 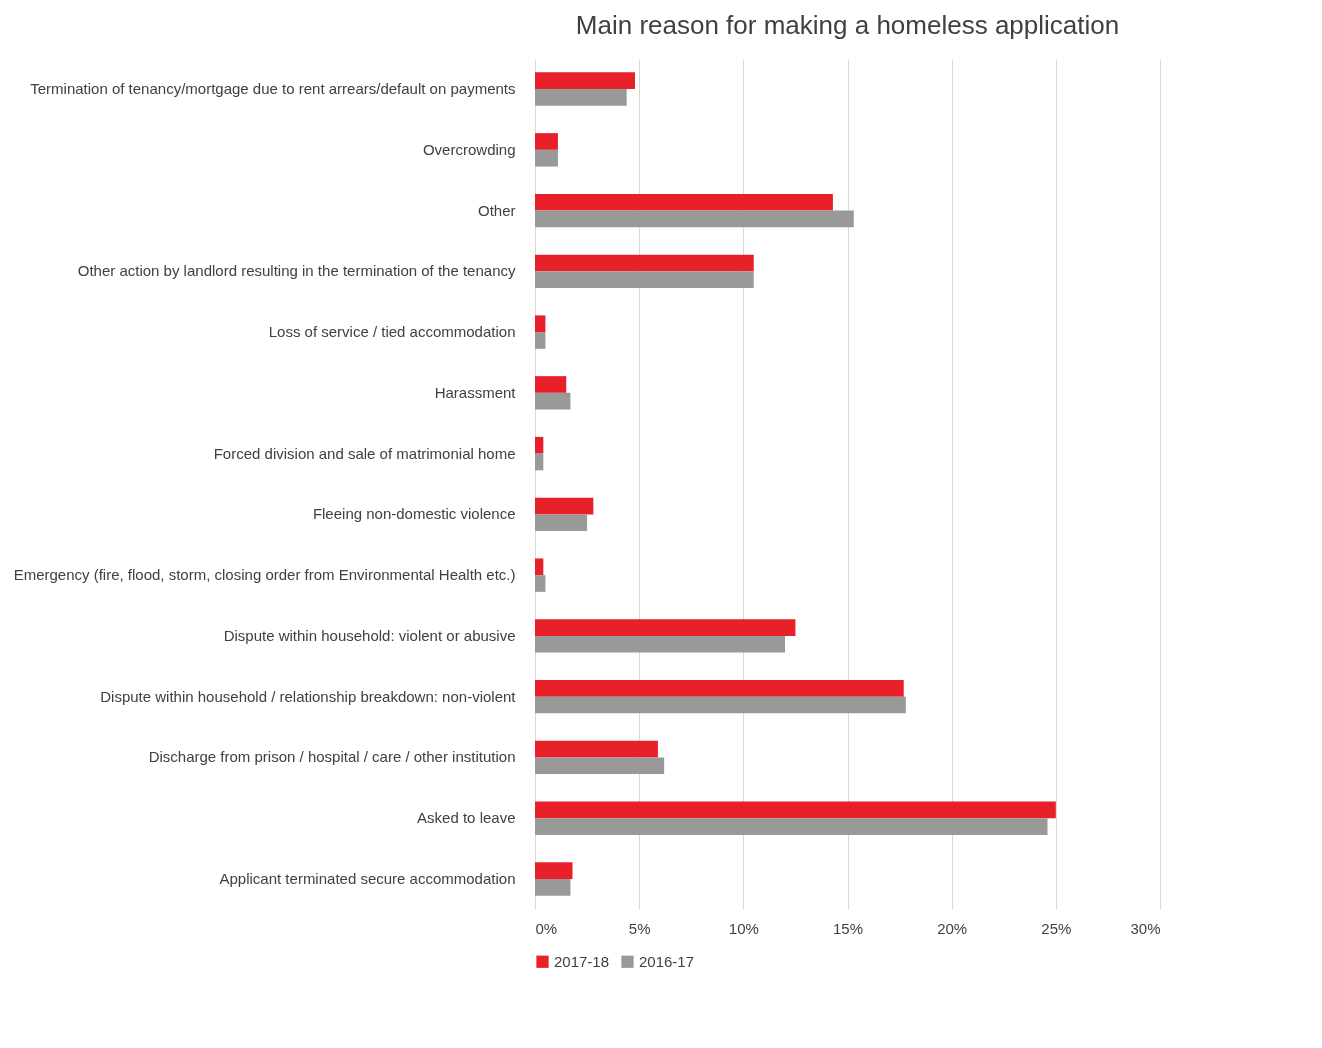 What do you see at coordinates (308, 696) in the screenshot?
I see `y-tick-label: Dispute within household / relationship breakdown: non-violent` at bounding box center [308, 696].